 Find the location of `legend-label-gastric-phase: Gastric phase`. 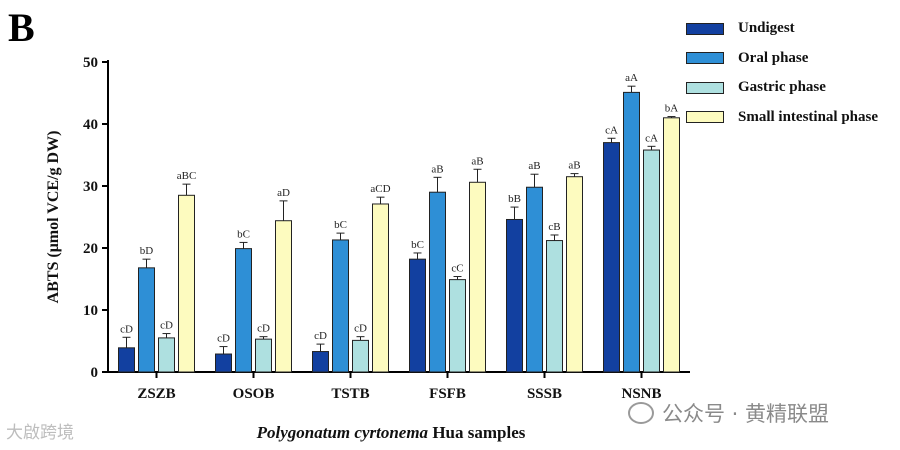

legend-label-gastric-phase: Gastric phase is located at coordinates (782, 87).